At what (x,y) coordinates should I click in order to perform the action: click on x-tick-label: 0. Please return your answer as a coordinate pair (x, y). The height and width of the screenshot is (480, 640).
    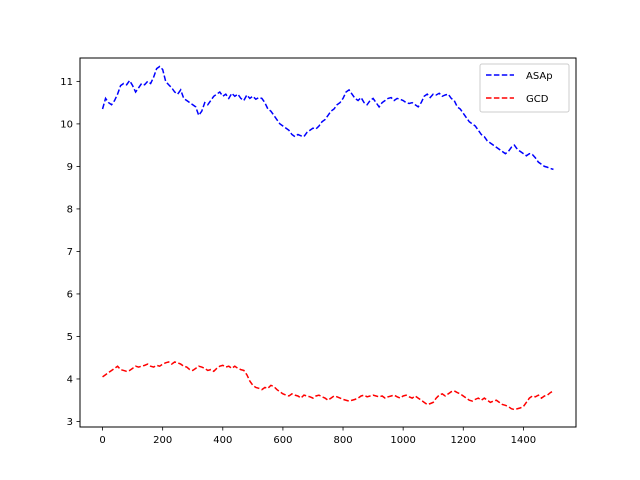
    Looking at the image, I should click on (102, 440).